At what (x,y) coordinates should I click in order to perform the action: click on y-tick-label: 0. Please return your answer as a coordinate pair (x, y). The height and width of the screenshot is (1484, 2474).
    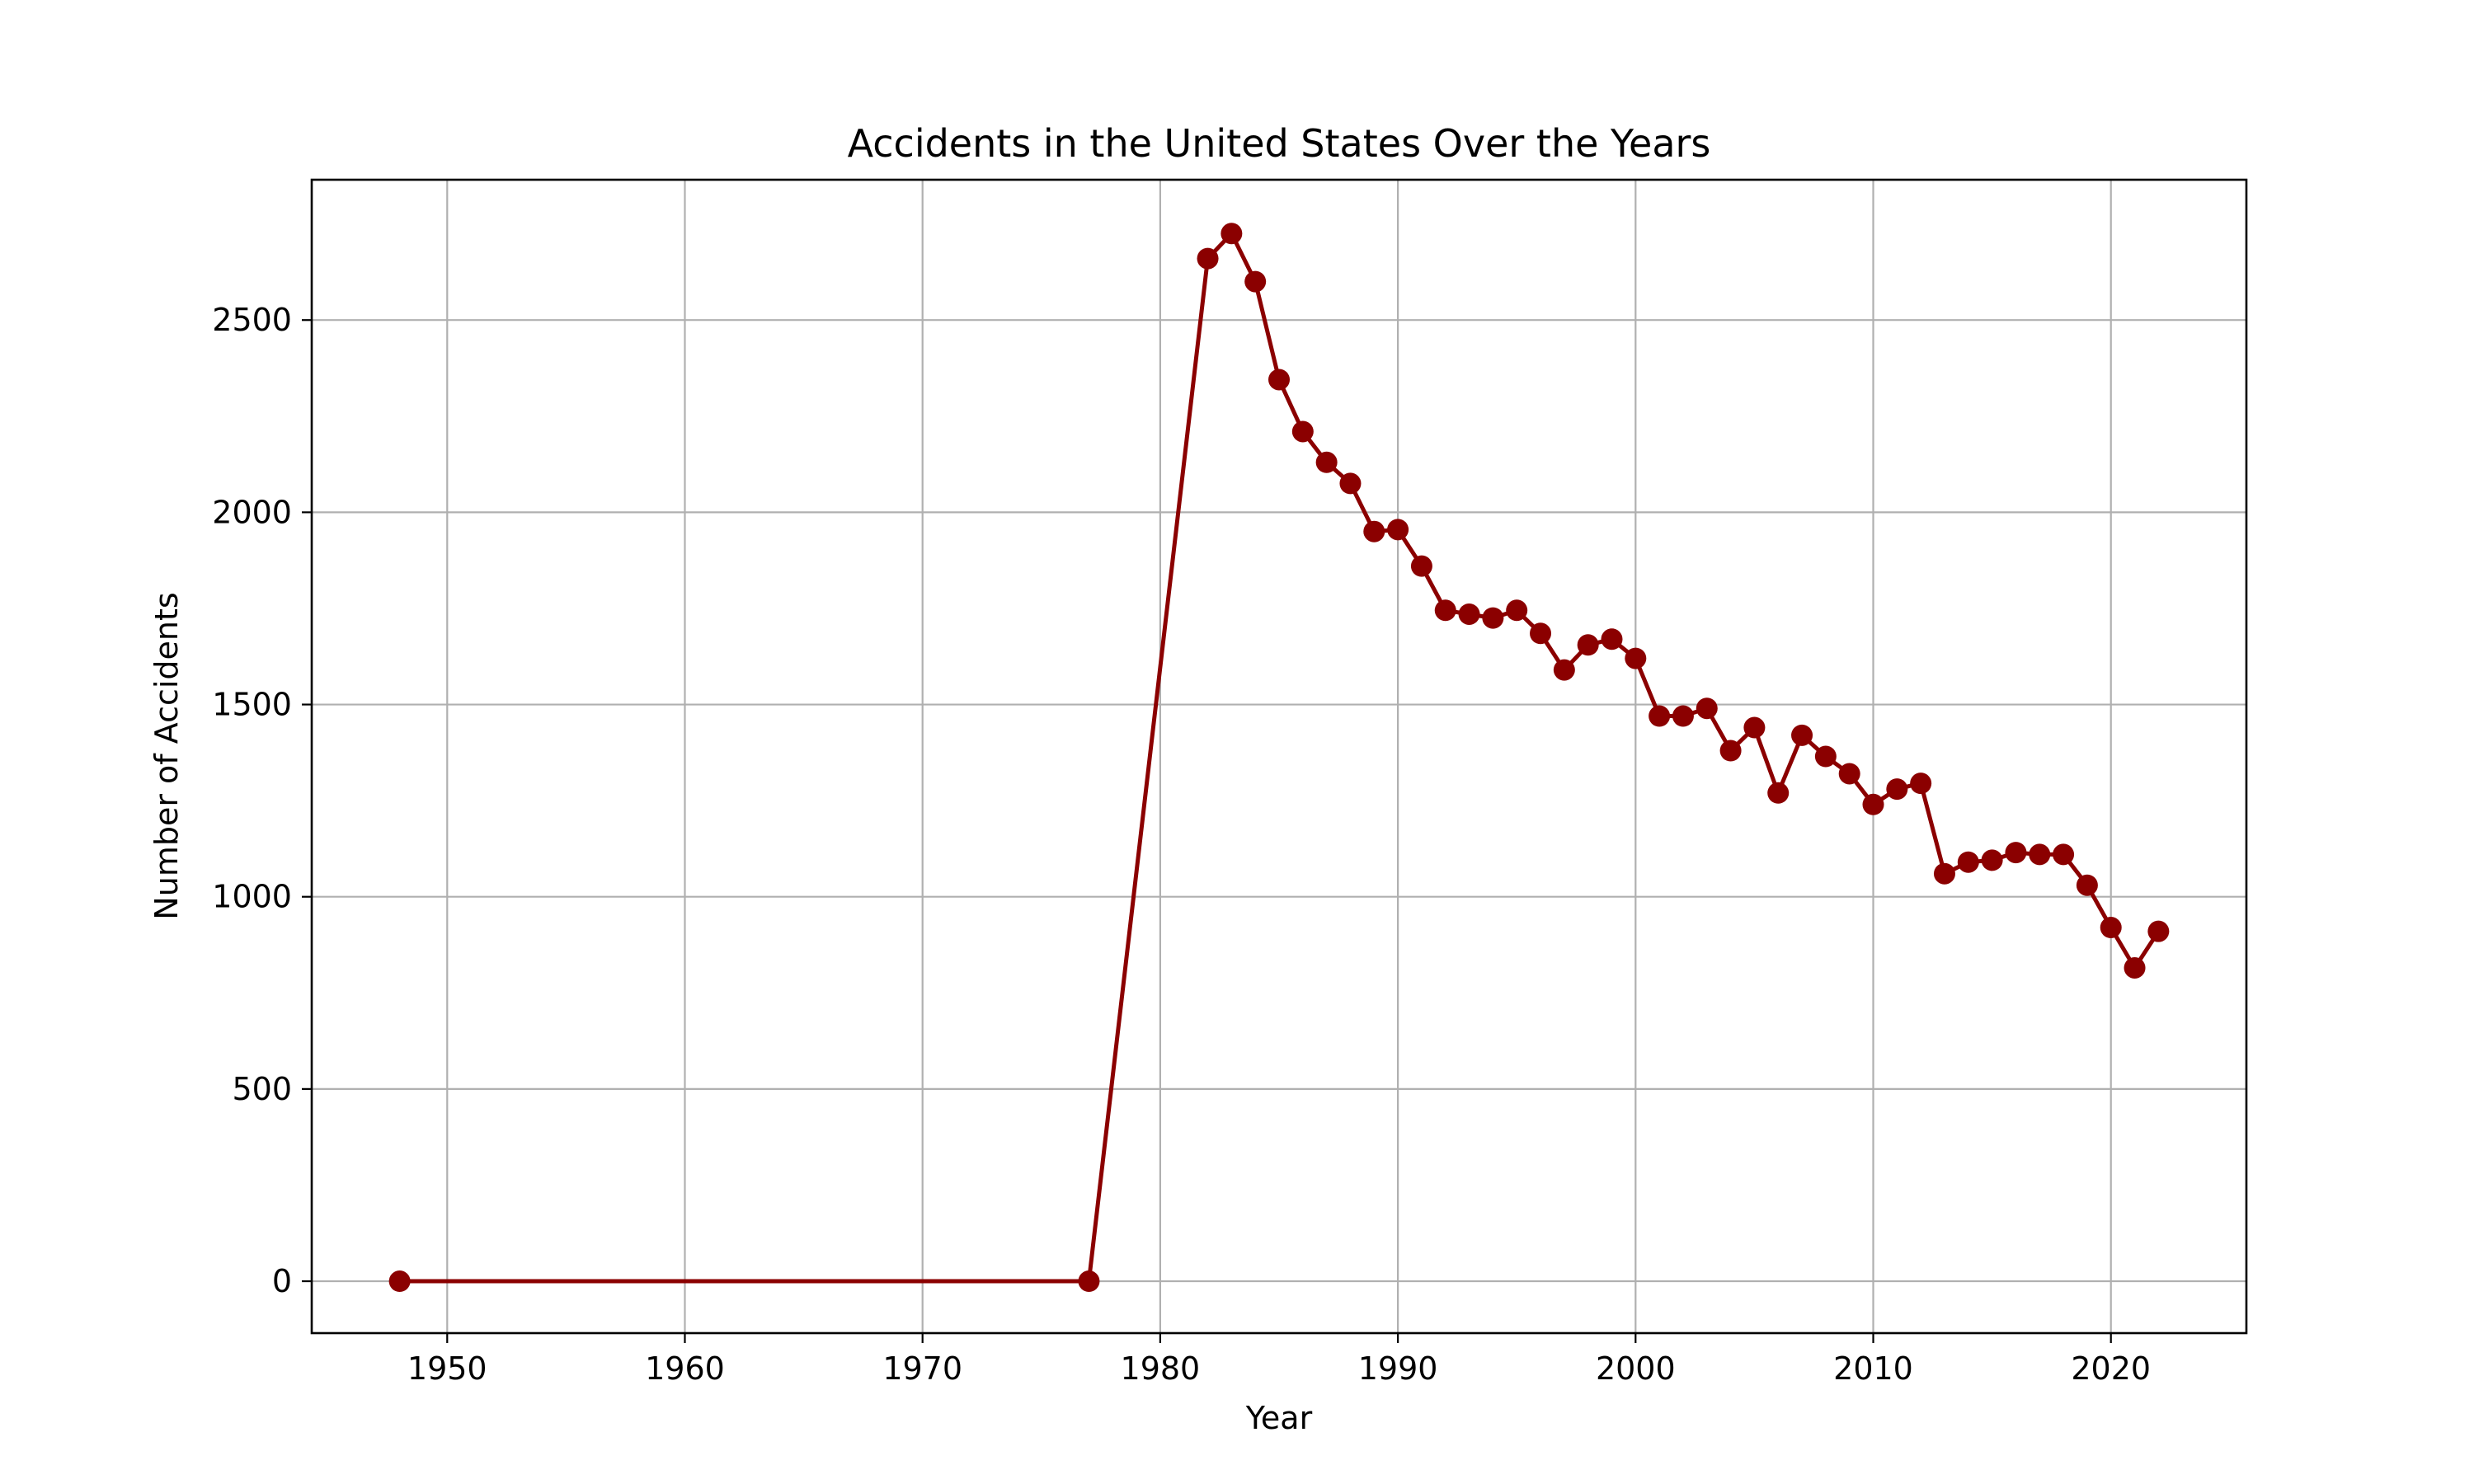
    Looking at the image, I should click on (282, 1281).